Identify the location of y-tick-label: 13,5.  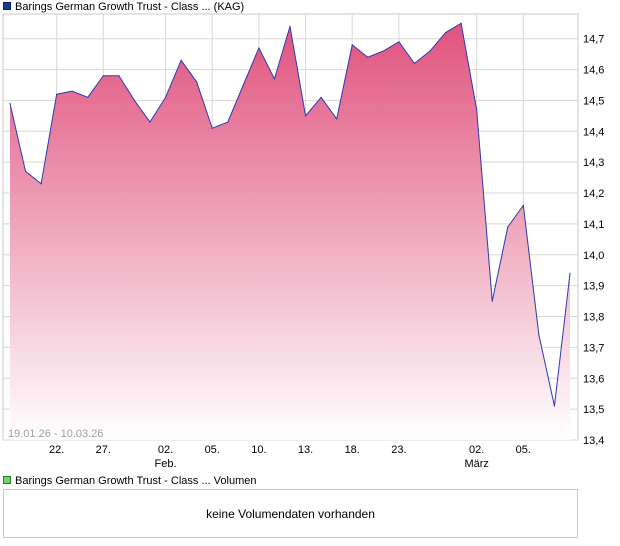
(593, 410).